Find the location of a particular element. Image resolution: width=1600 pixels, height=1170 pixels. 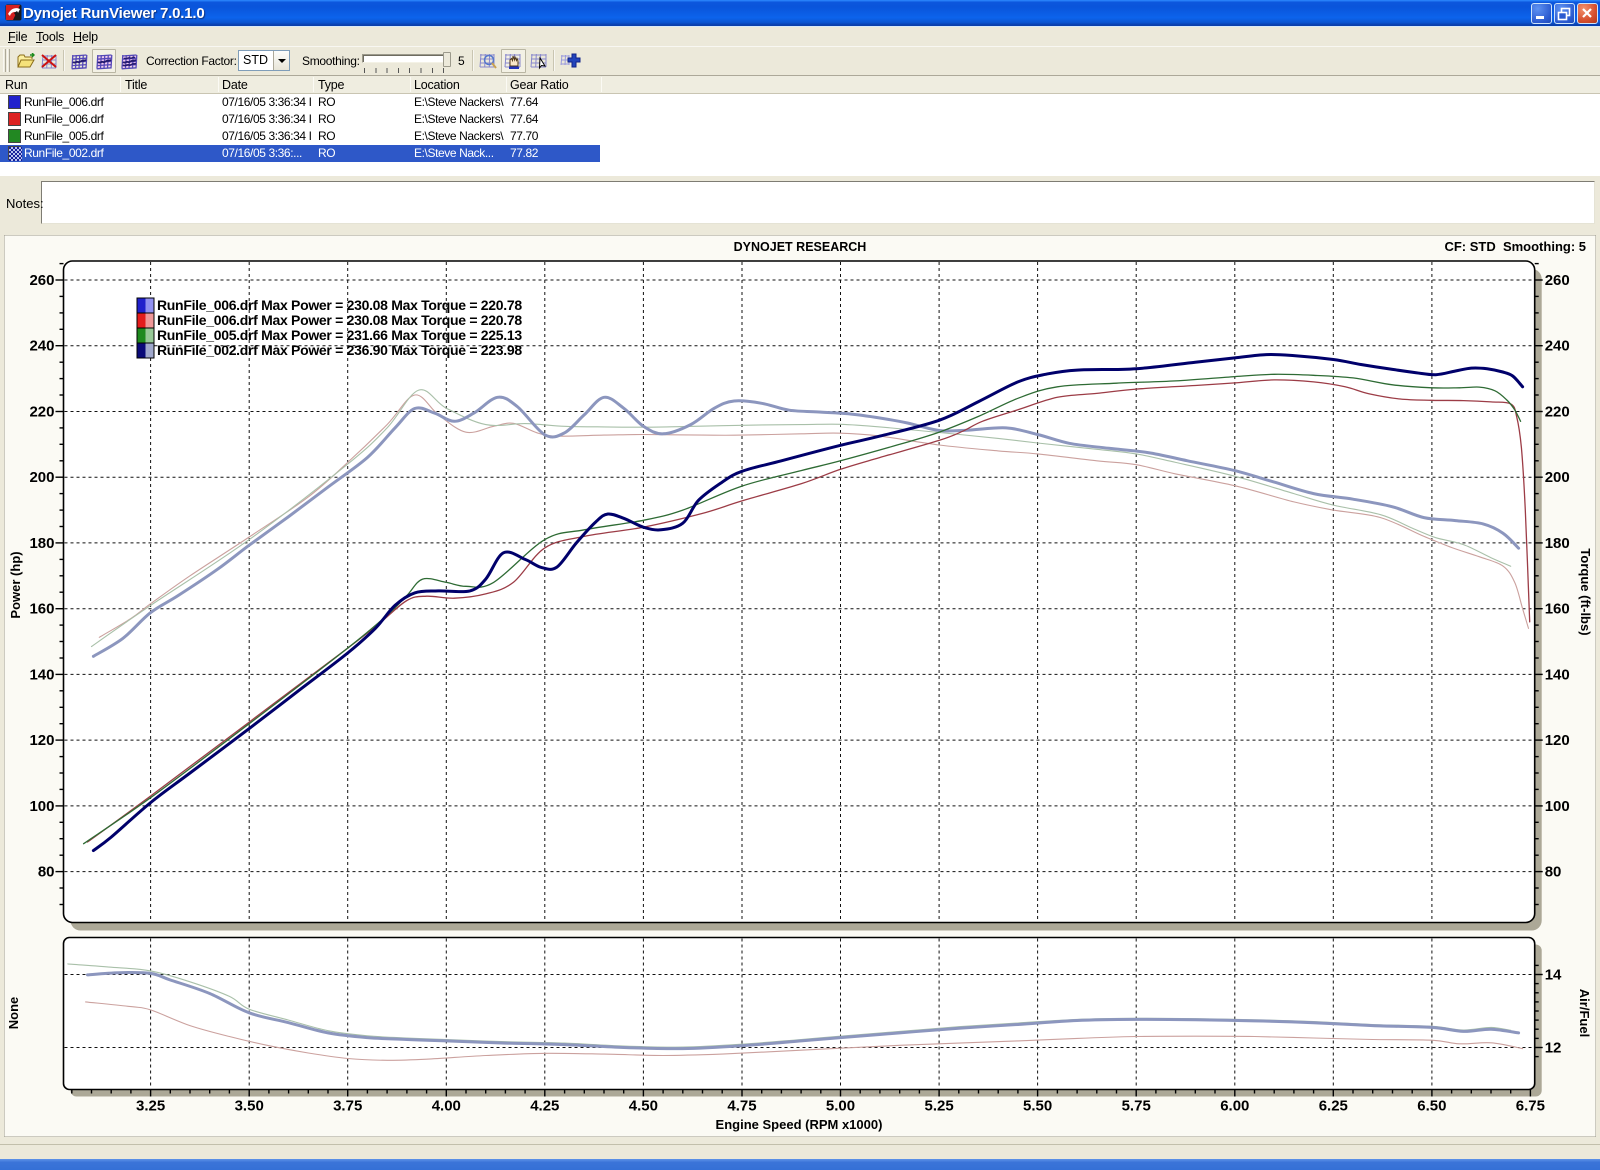

svg-text: 5.75 is located at coordinates (1136, 1106).